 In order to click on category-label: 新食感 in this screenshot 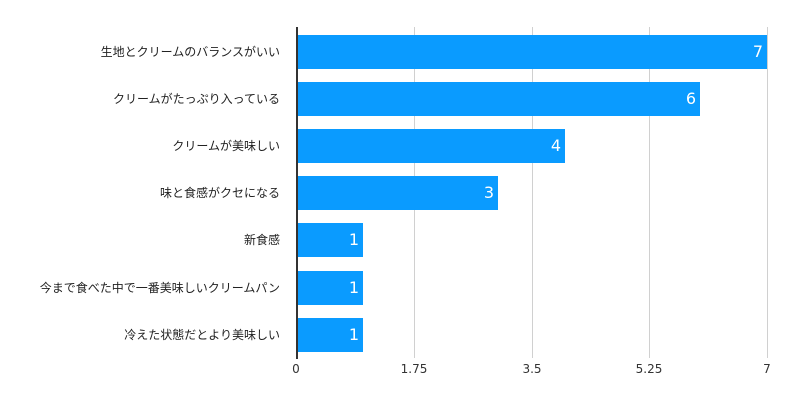, I will do `click(261, 240)`.